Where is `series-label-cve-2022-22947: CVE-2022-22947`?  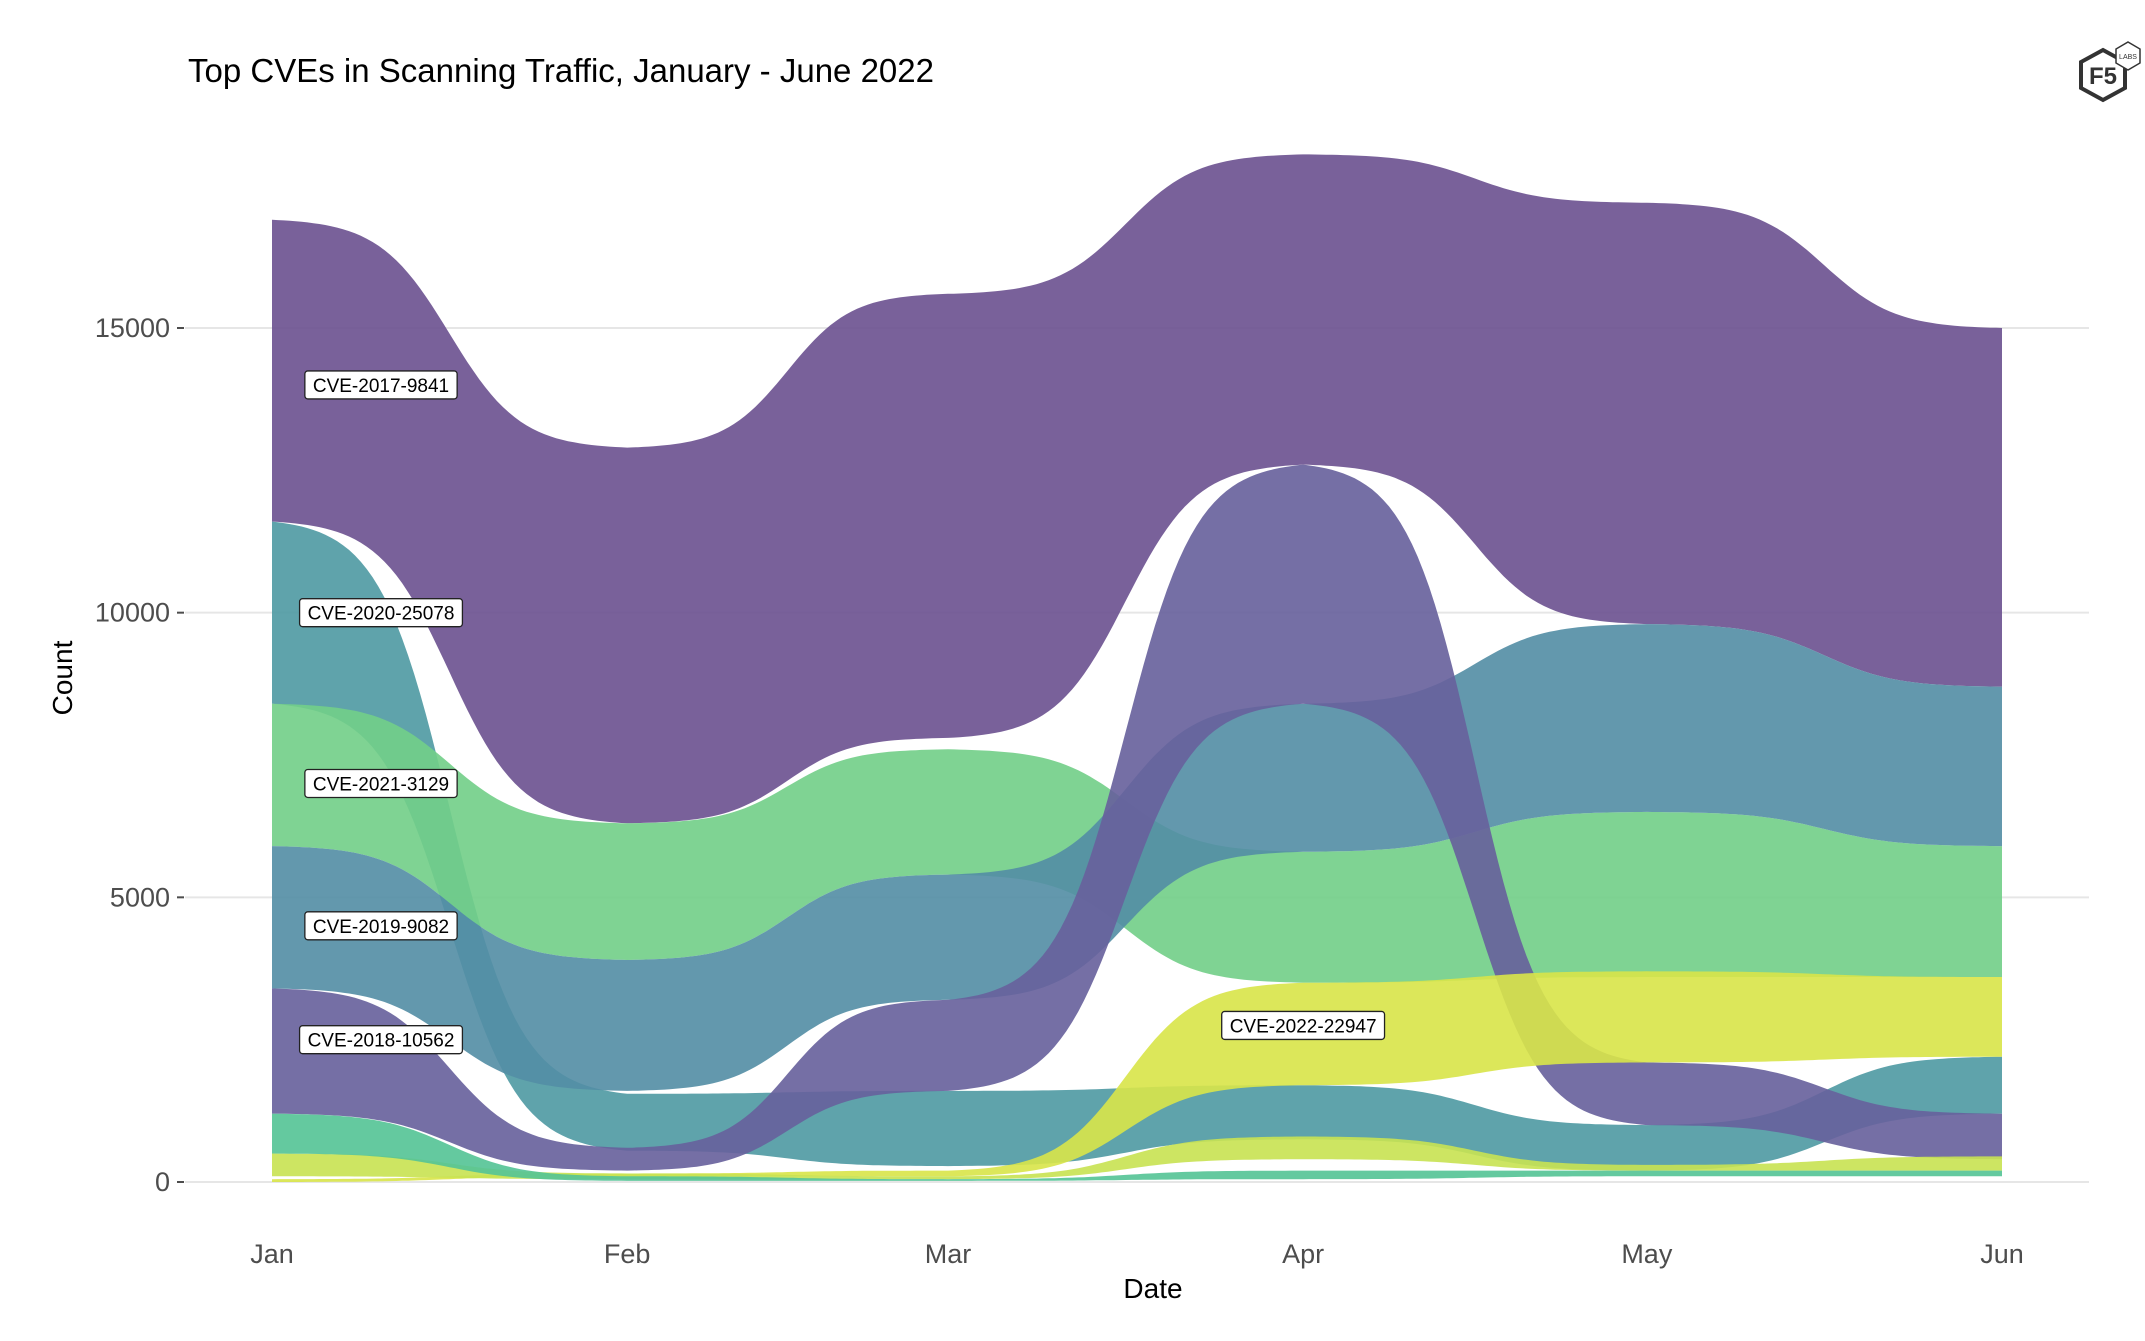 series-label-cve-2022-22947: CVE-2022-22947 is located at coordinates (1303, 1025).